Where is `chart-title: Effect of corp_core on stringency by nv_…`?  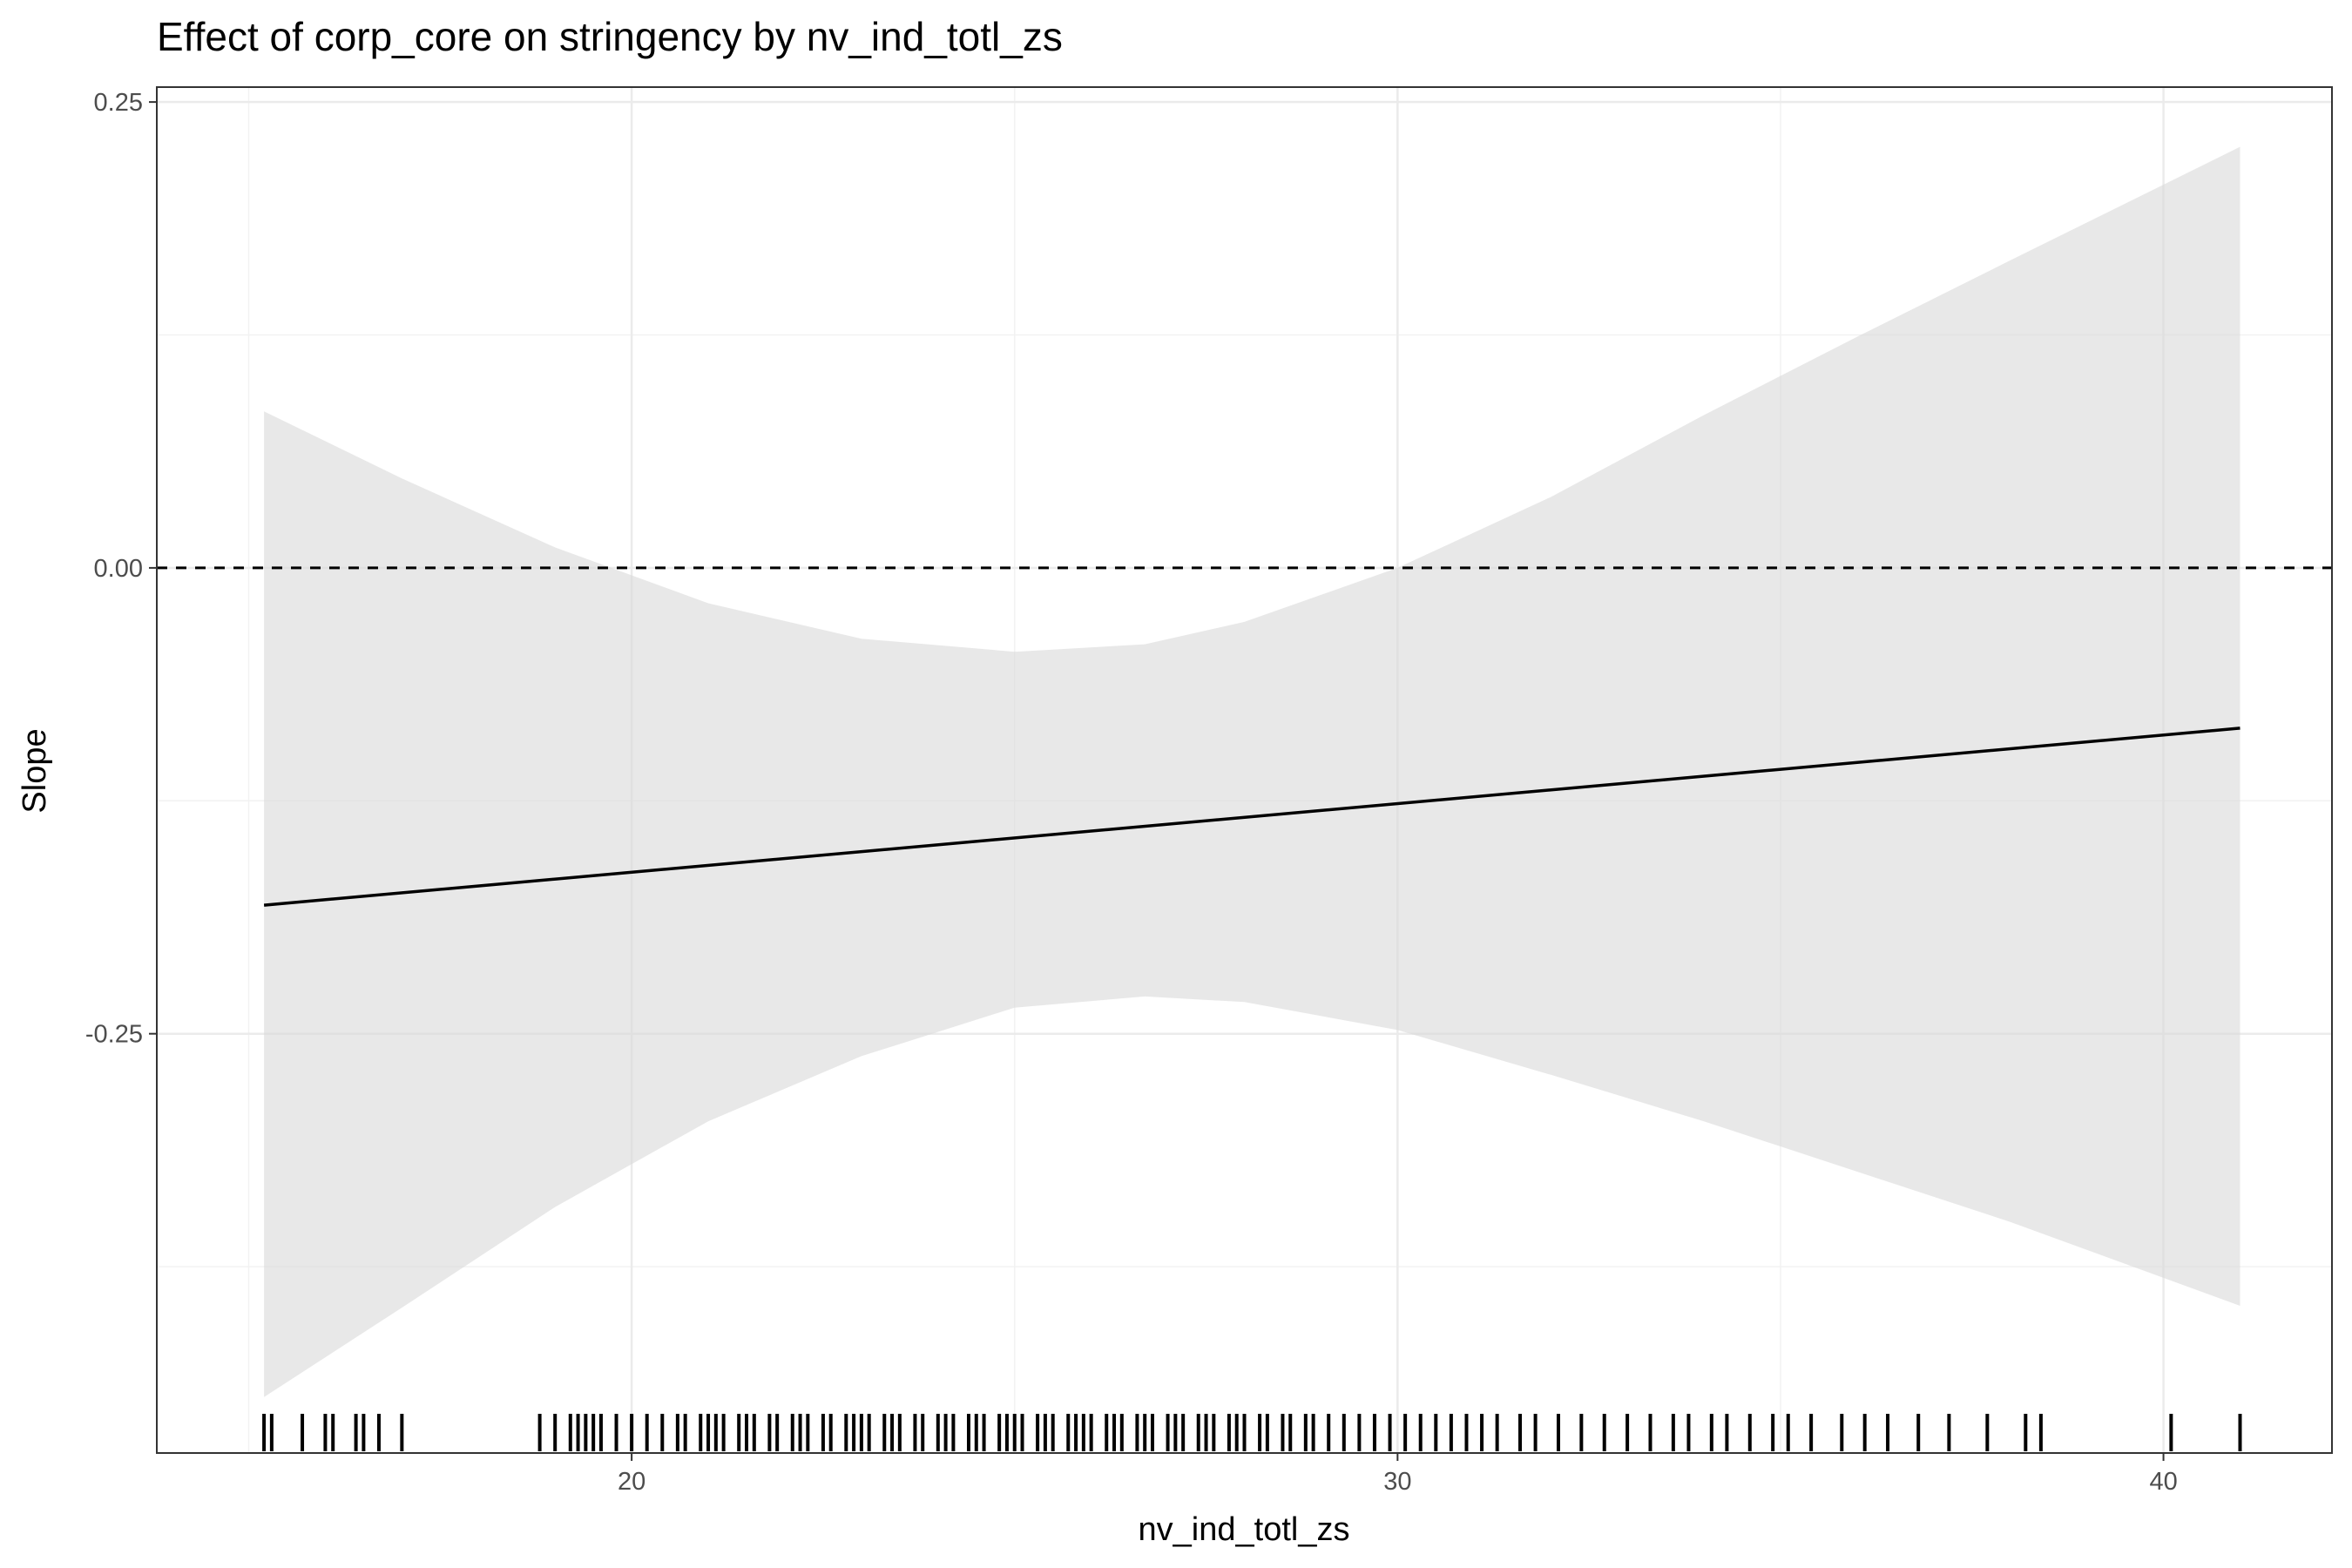 chart-title: Effect of corp_core on stringency by nv_… is located at coordinates (610, 36).